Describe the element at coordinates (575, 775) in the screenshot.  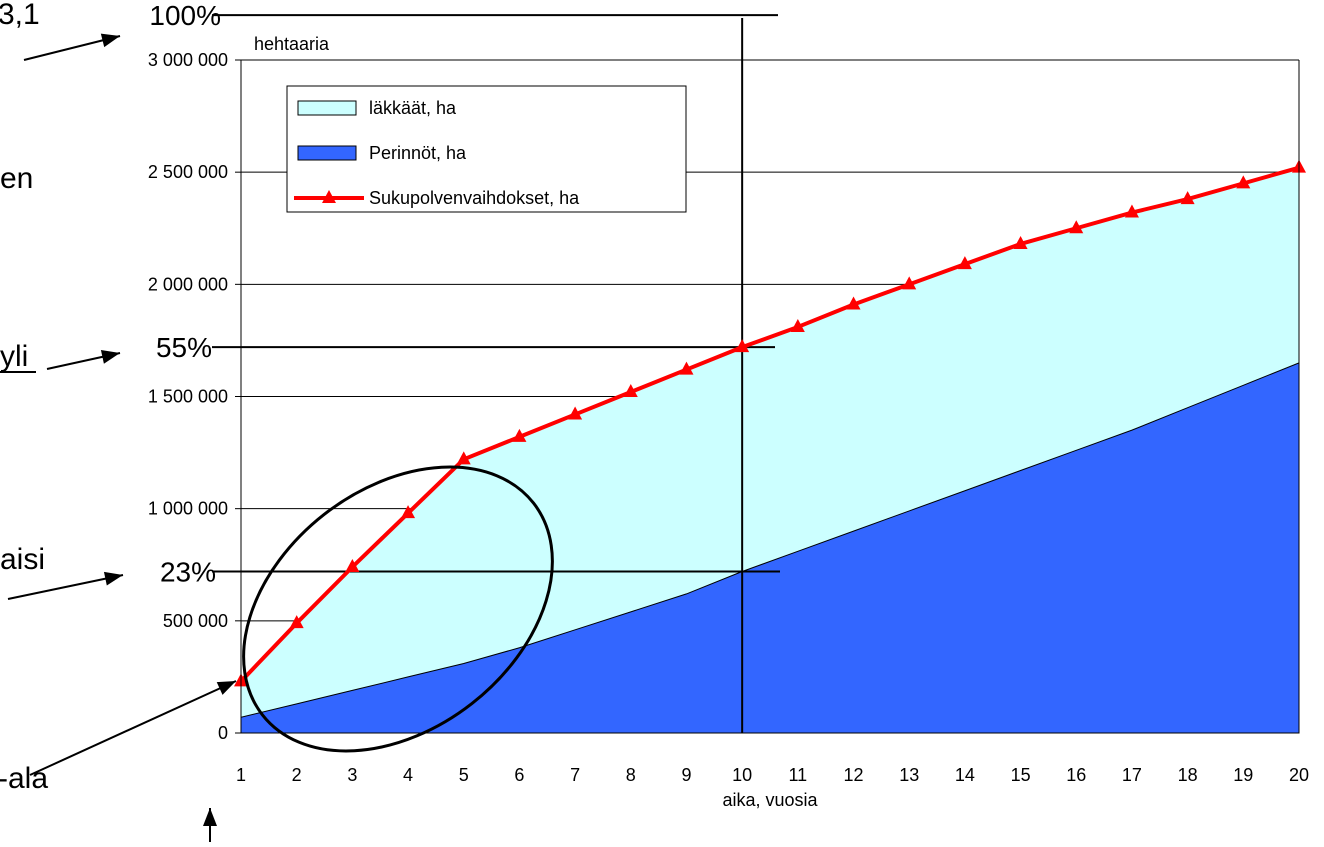
I see `x-tick-label-7: 7` at that location.